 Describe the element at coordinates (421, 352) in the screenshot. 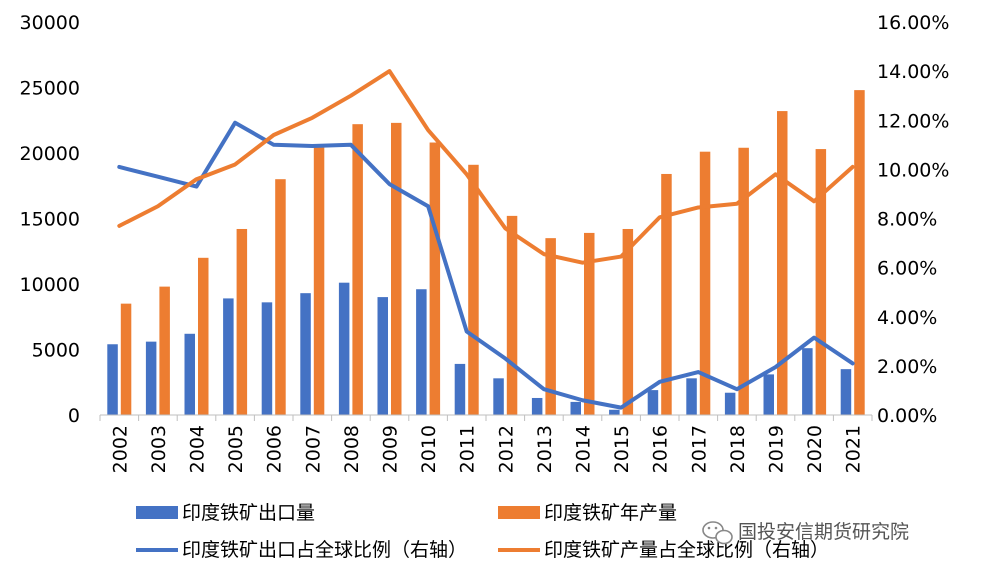

I see `export-volume-bar-2010` at that location.